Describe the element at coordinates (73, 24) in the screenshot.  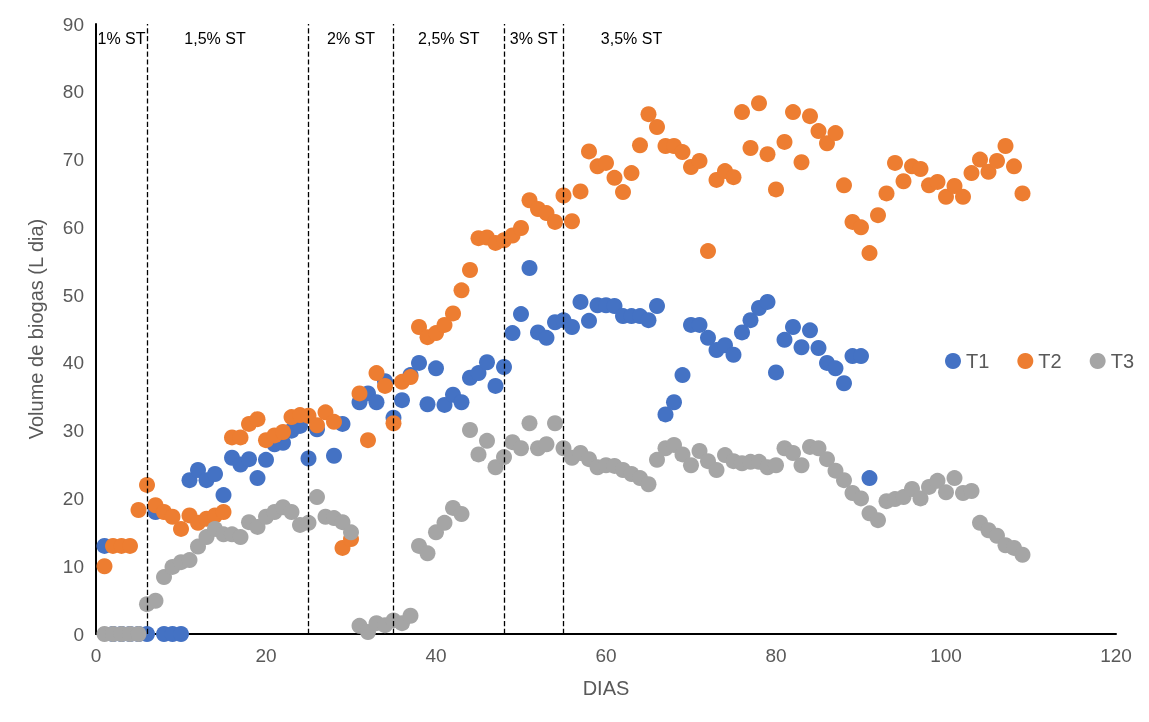
I see `y-tick-label: 90` at that location.